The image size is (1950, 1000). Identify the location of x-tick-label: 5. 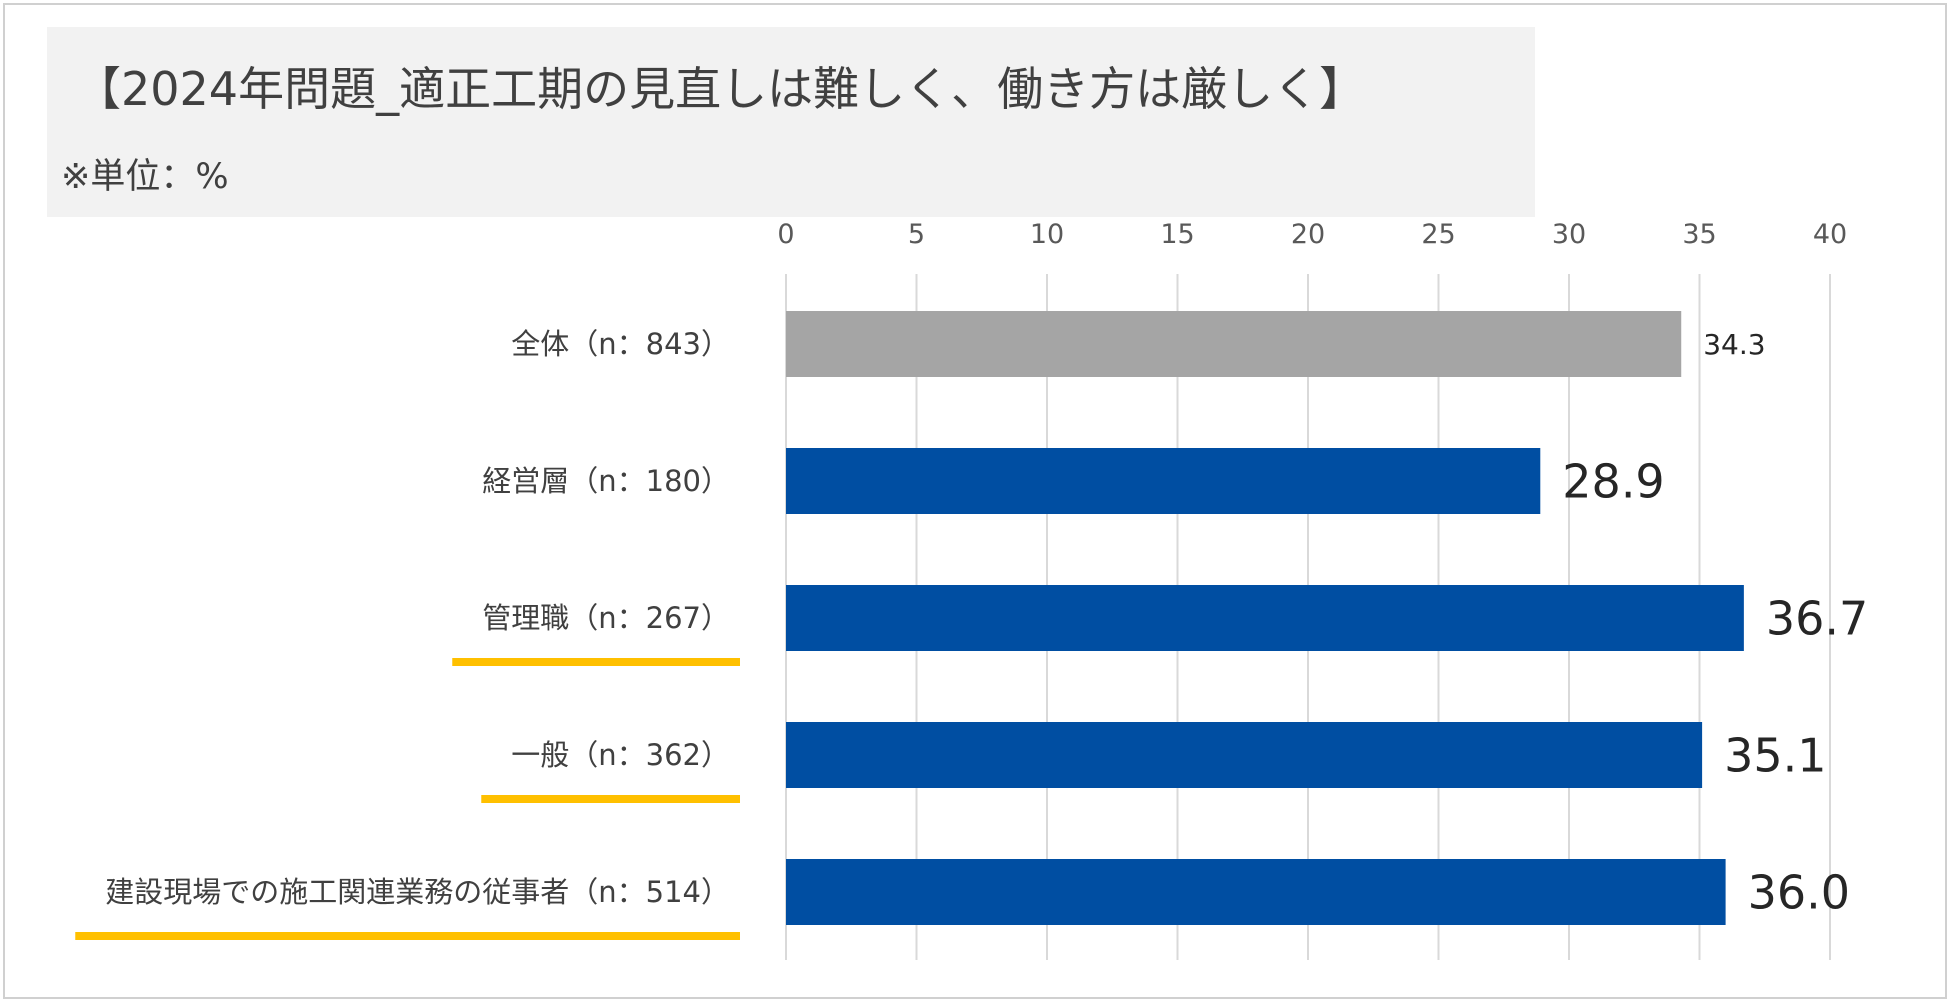
(916, 234).